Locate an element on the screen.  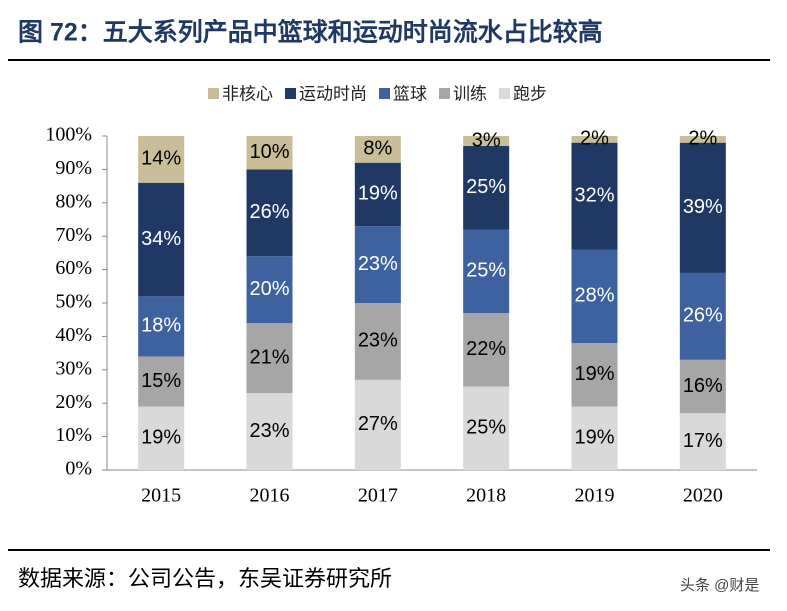
value-label: 28% is located at coordinates (594, 296).